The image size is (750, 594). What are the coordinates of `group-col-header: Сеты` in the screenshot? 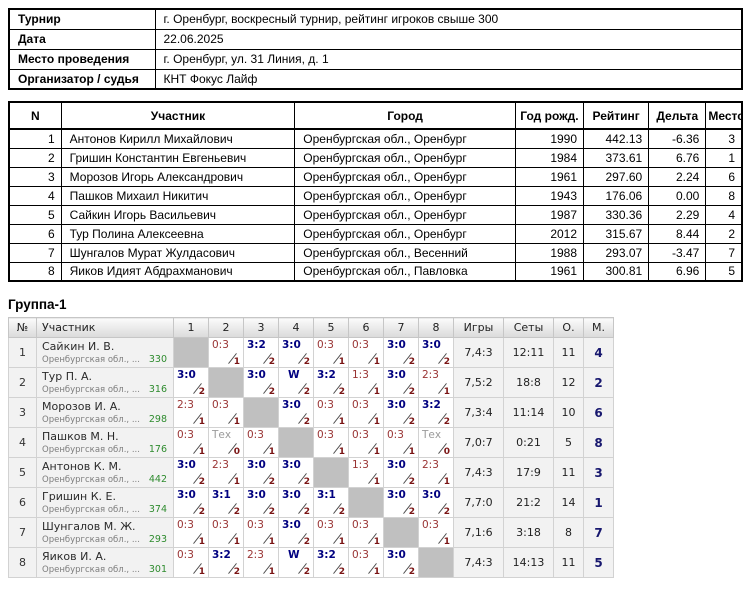 It's located at (528, 327).